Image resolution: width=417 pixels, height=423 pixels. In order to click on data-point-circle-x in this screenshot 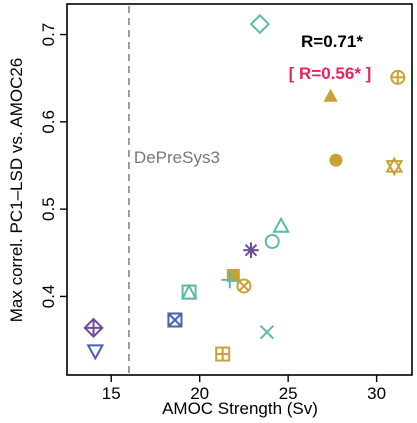, I will do `click(244, 286)`.